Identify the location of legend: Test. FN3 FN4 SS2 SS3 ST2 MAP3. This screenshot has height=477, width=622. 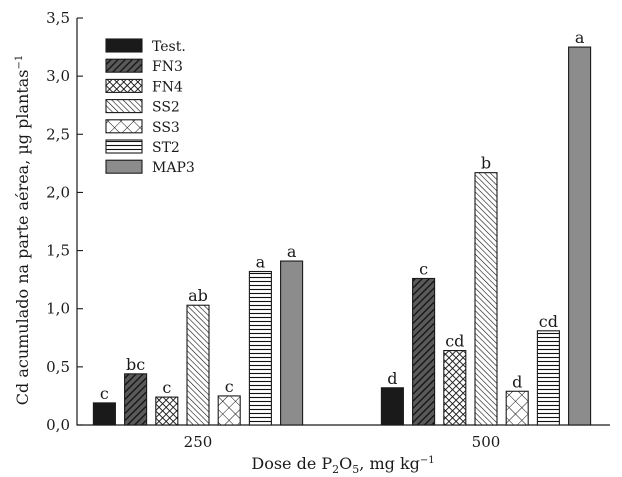
(150, 107).